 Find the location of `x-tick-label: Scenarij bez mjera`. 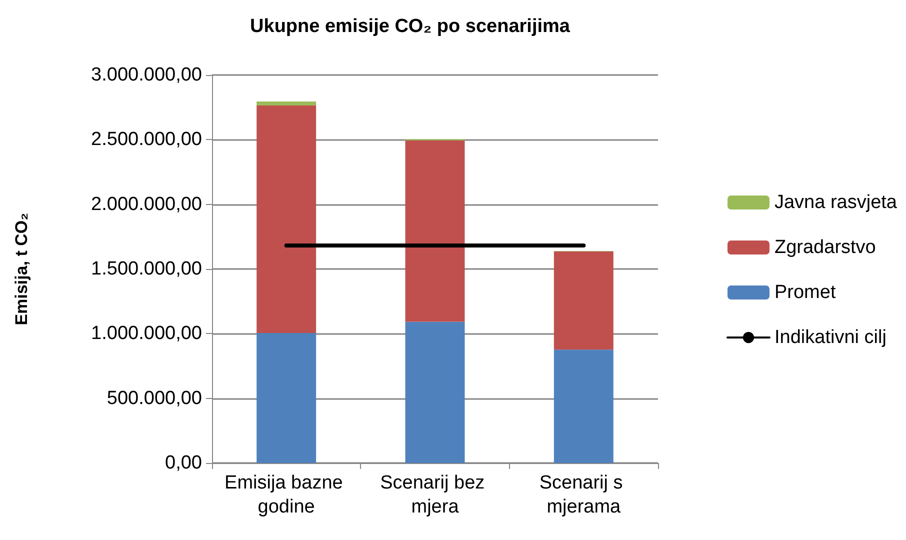

x-tick-label: Scenarij bez mjera is located at coordinates (435, 495).